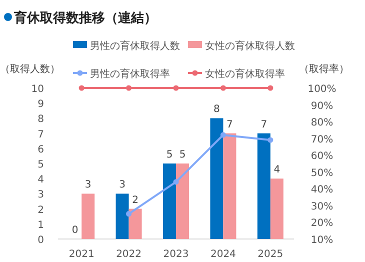  What do you see at coordinates (41, 180) in the screenshot?
I see `y-tick-label: 4` at bounding box center [41, 180].